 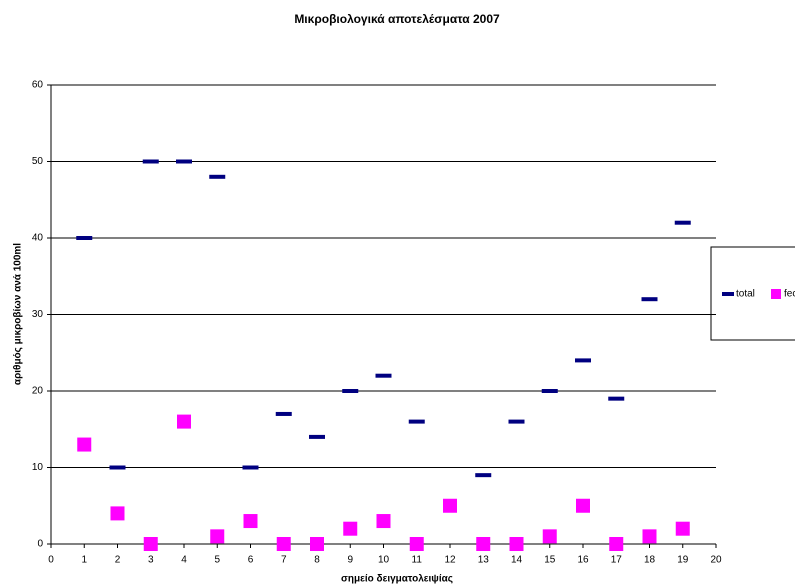 What do you see at coordinates (184, 560) in the screenshot?
I see `x-tick-label: 4` at bounding box center [184, 560].